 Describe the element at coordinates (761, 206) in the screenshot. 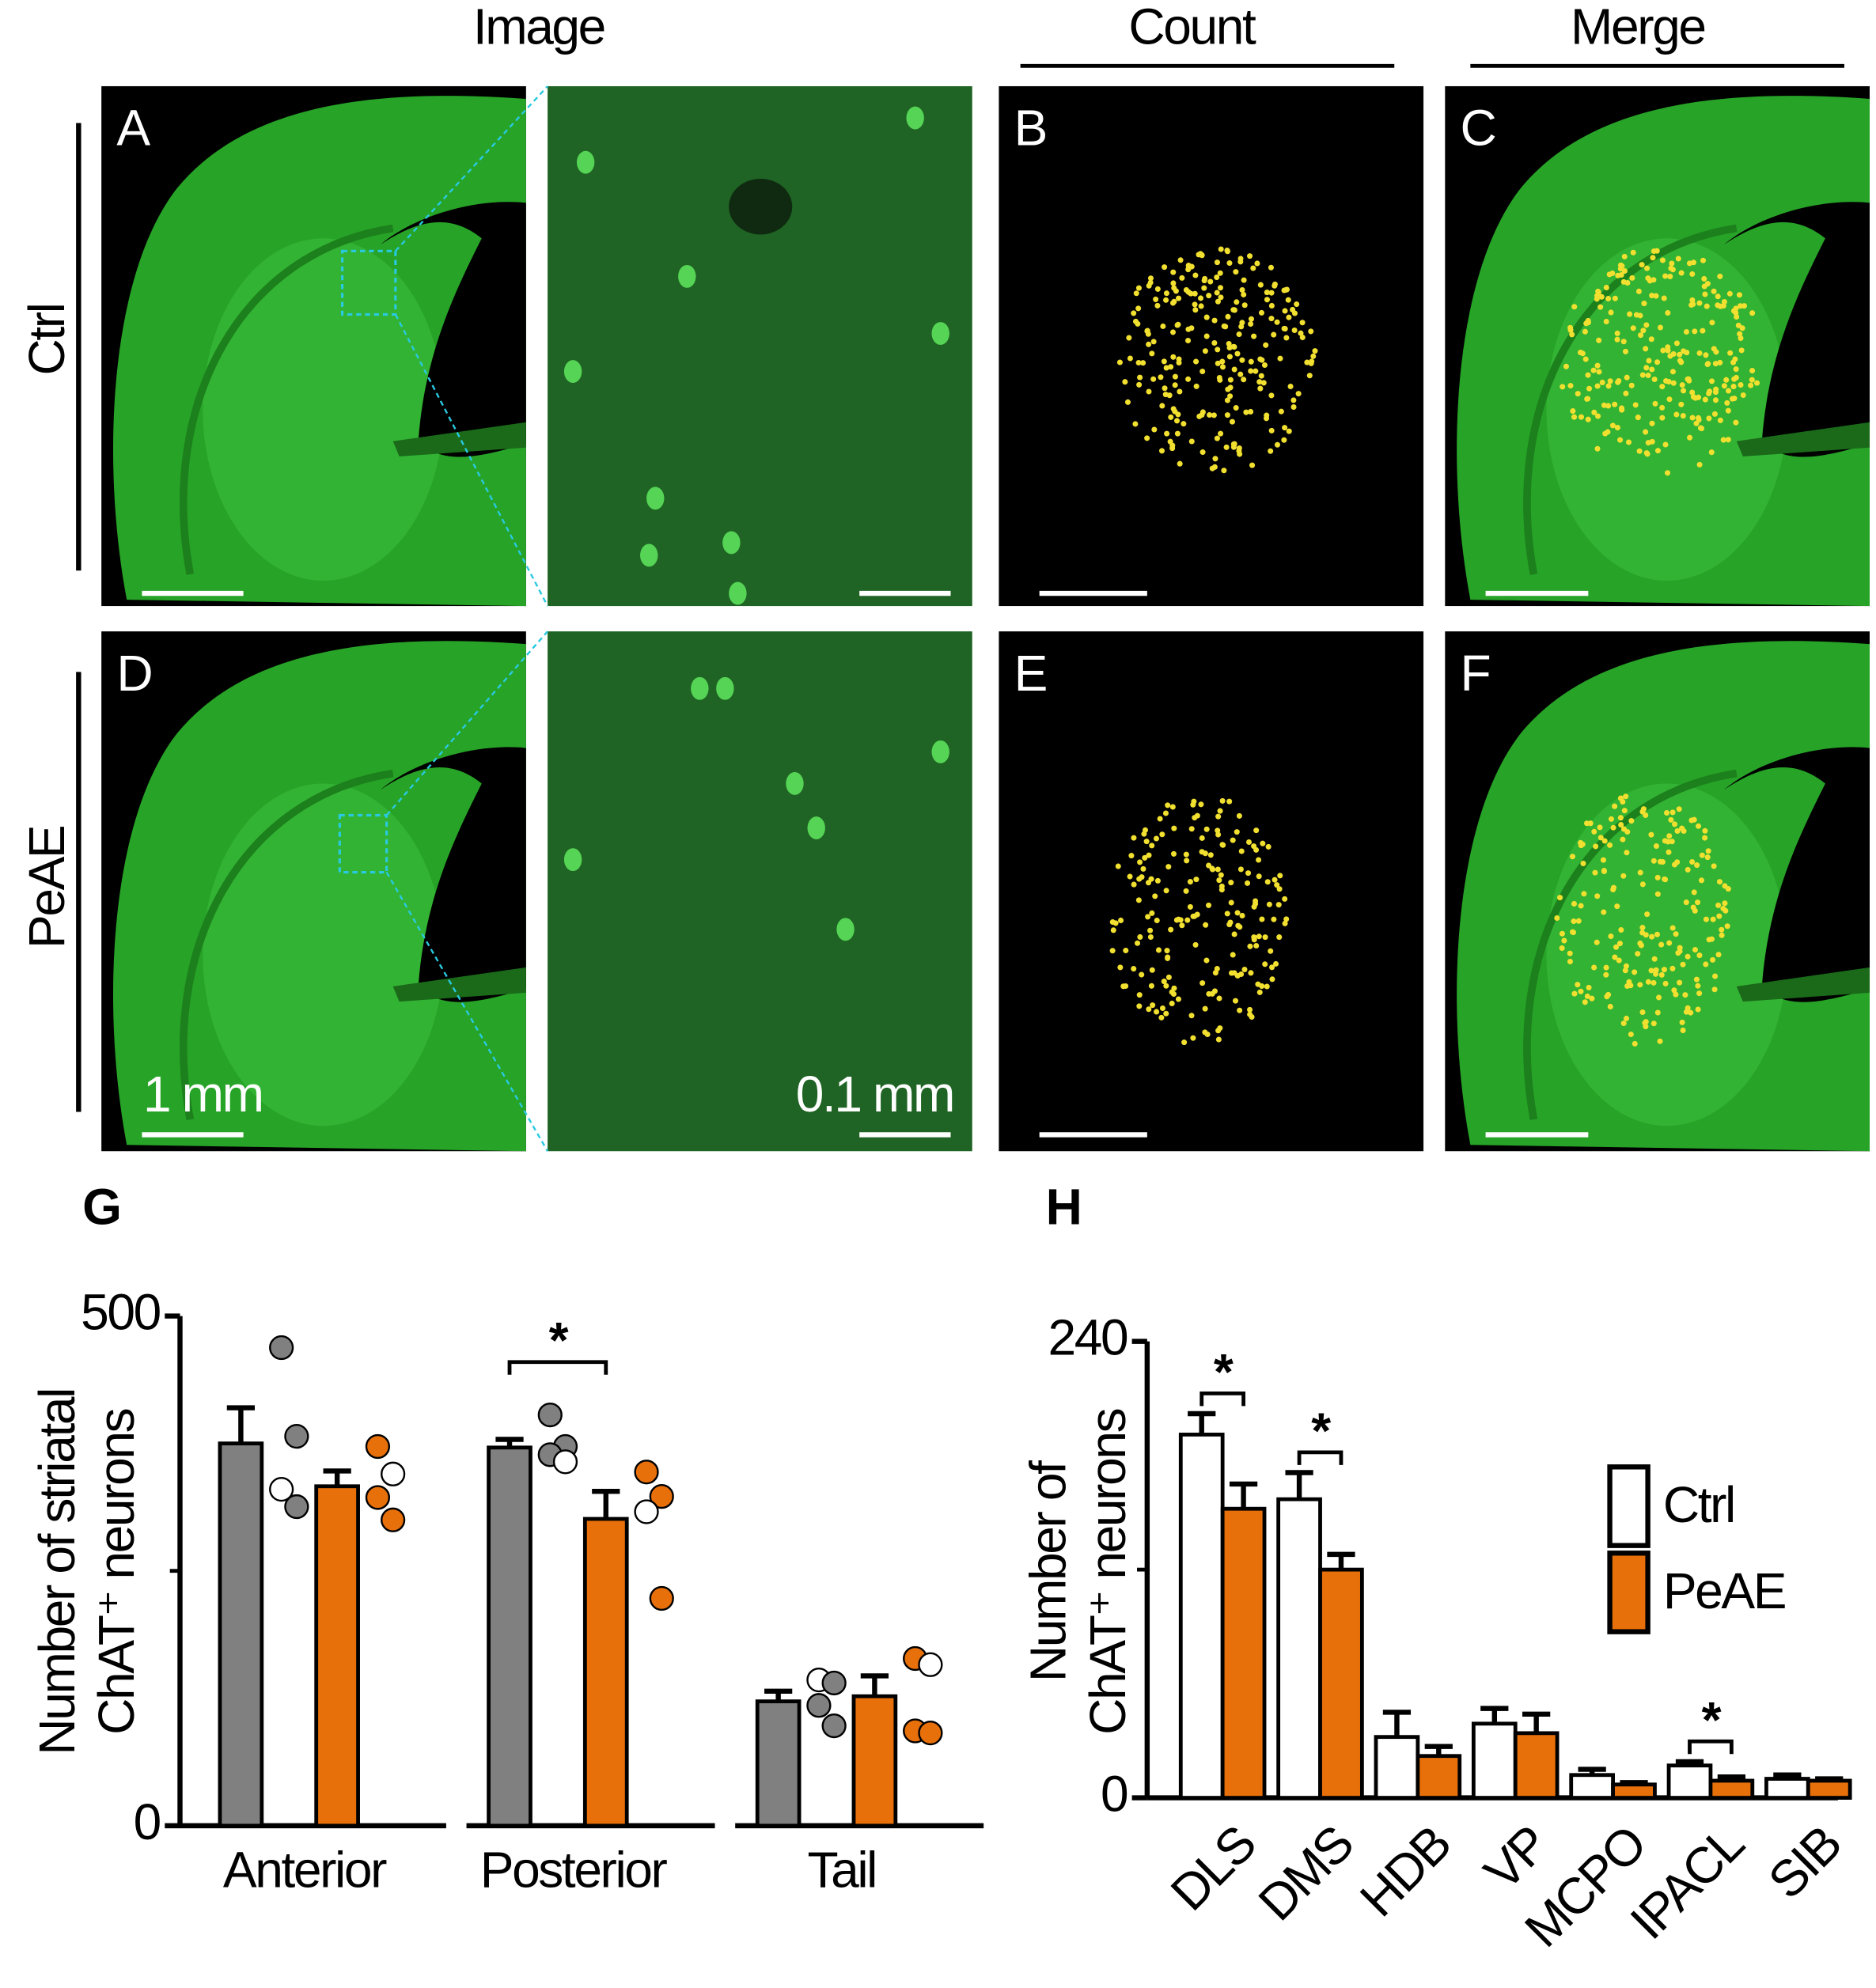

I see `vessel` at that location.